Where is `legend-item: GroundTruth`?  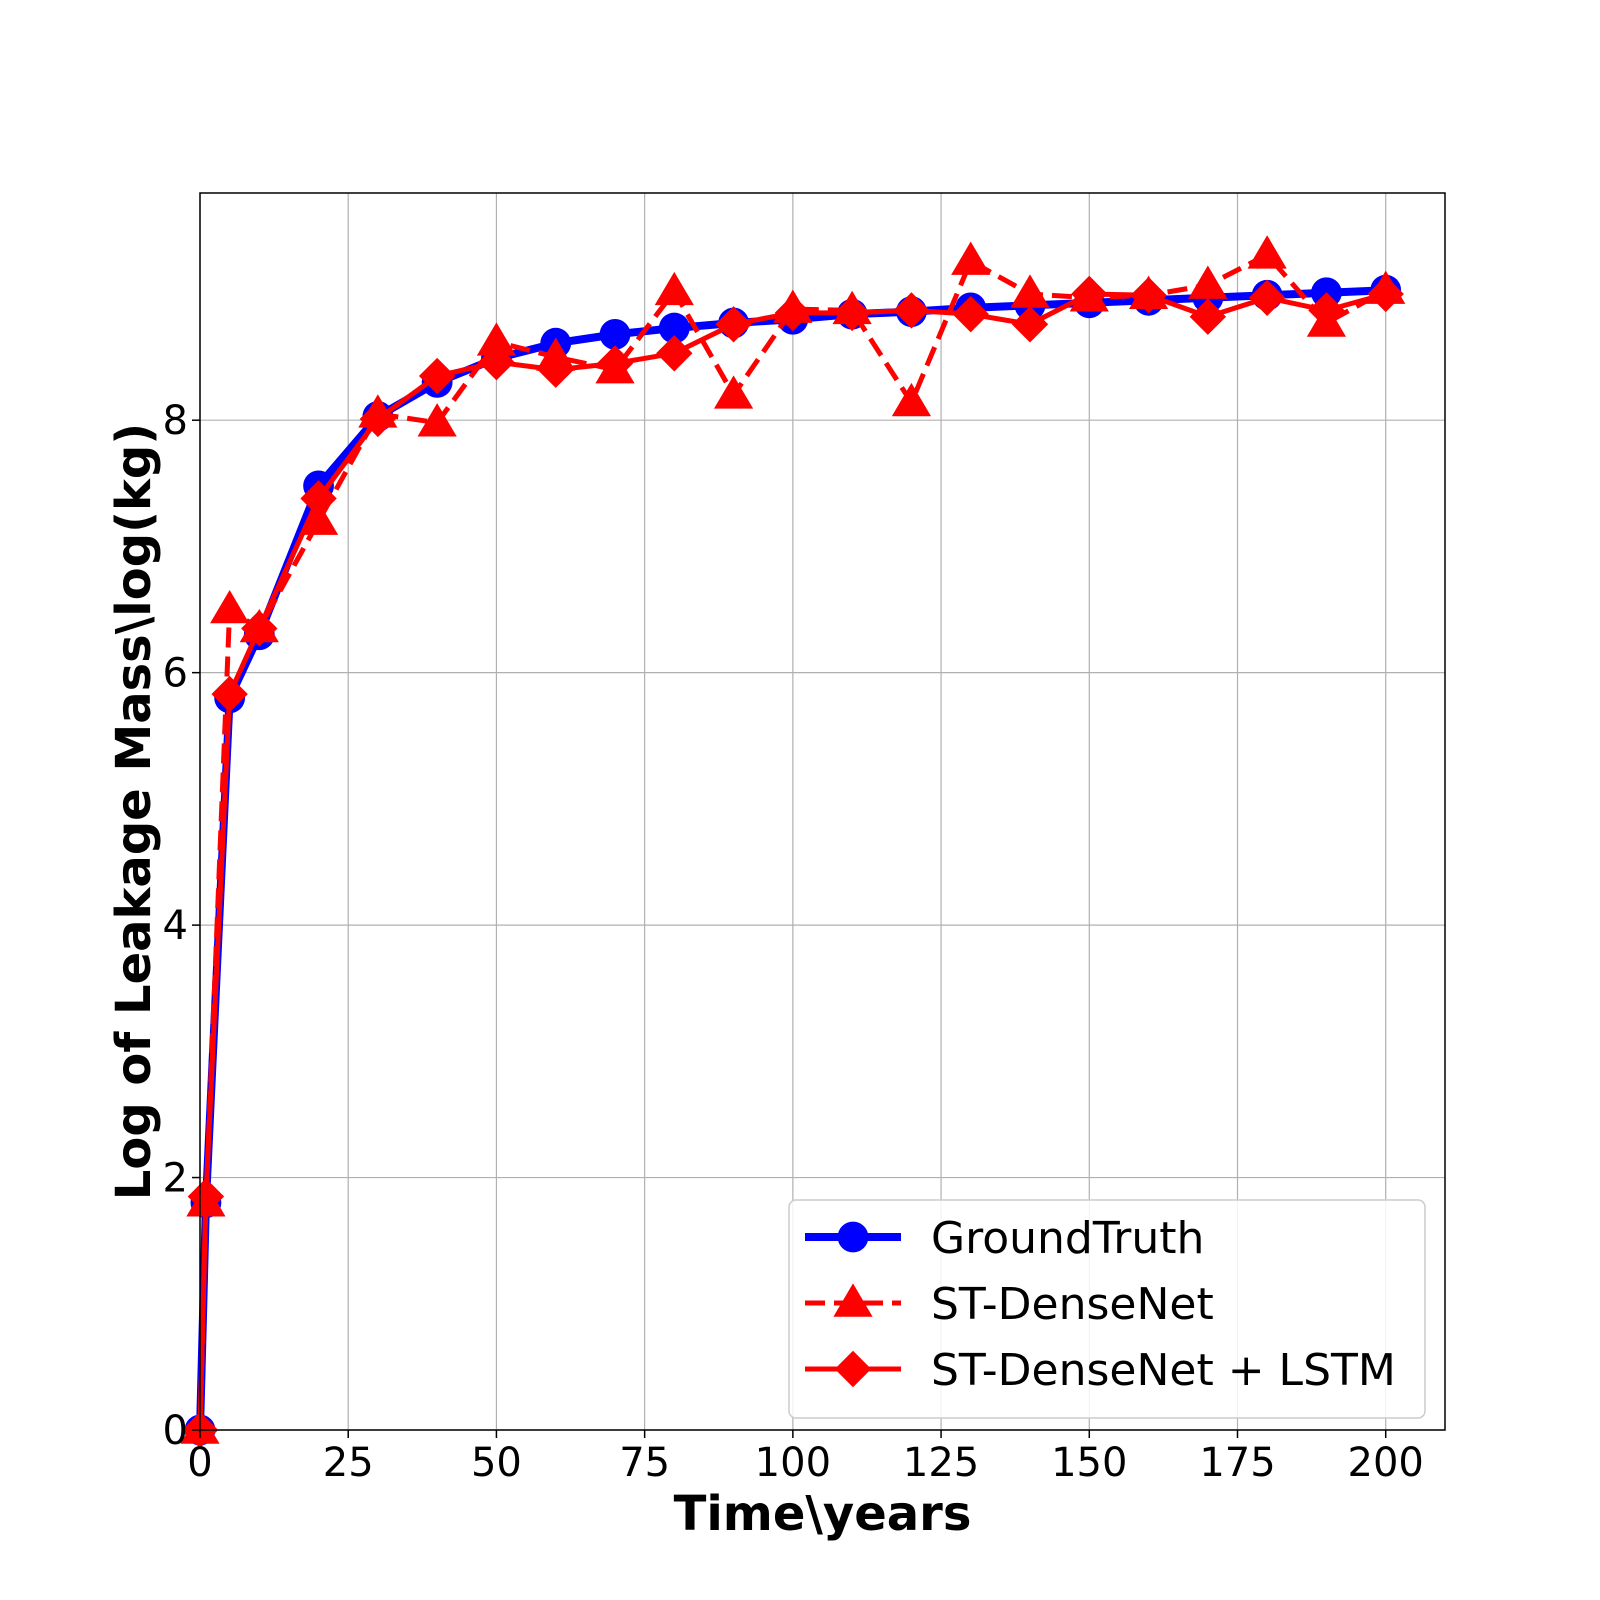 legend-item: GroundTruth is located at coordinates (1004, 1238).